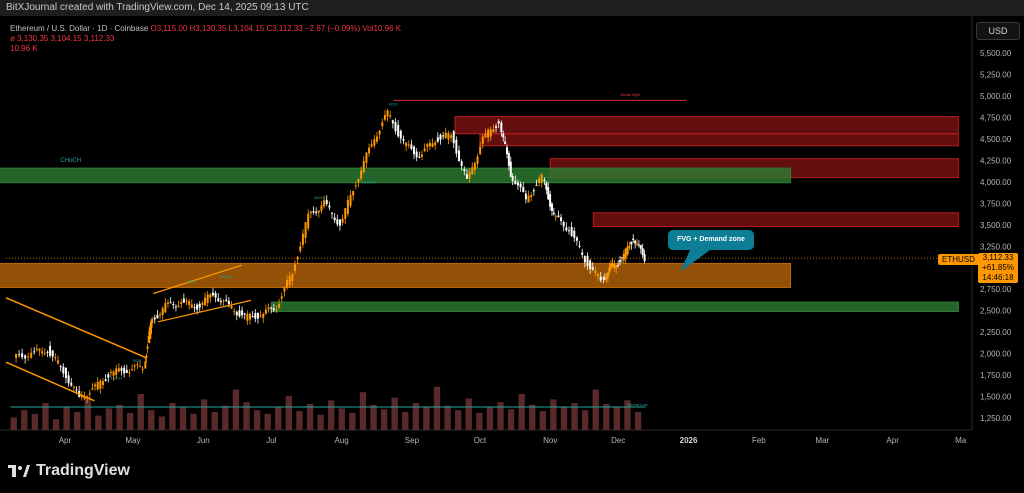 Image resolution: width=1024 pixels, height=493 pixels. I want to click on time-axis-label: Jun, so click(203, 440).